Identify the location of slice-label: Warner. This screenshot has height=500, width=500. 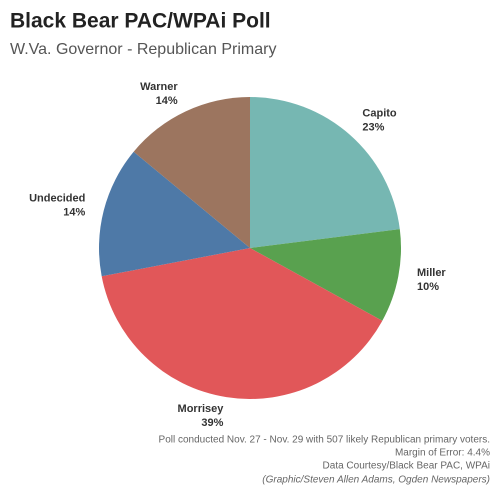
(159, 87).